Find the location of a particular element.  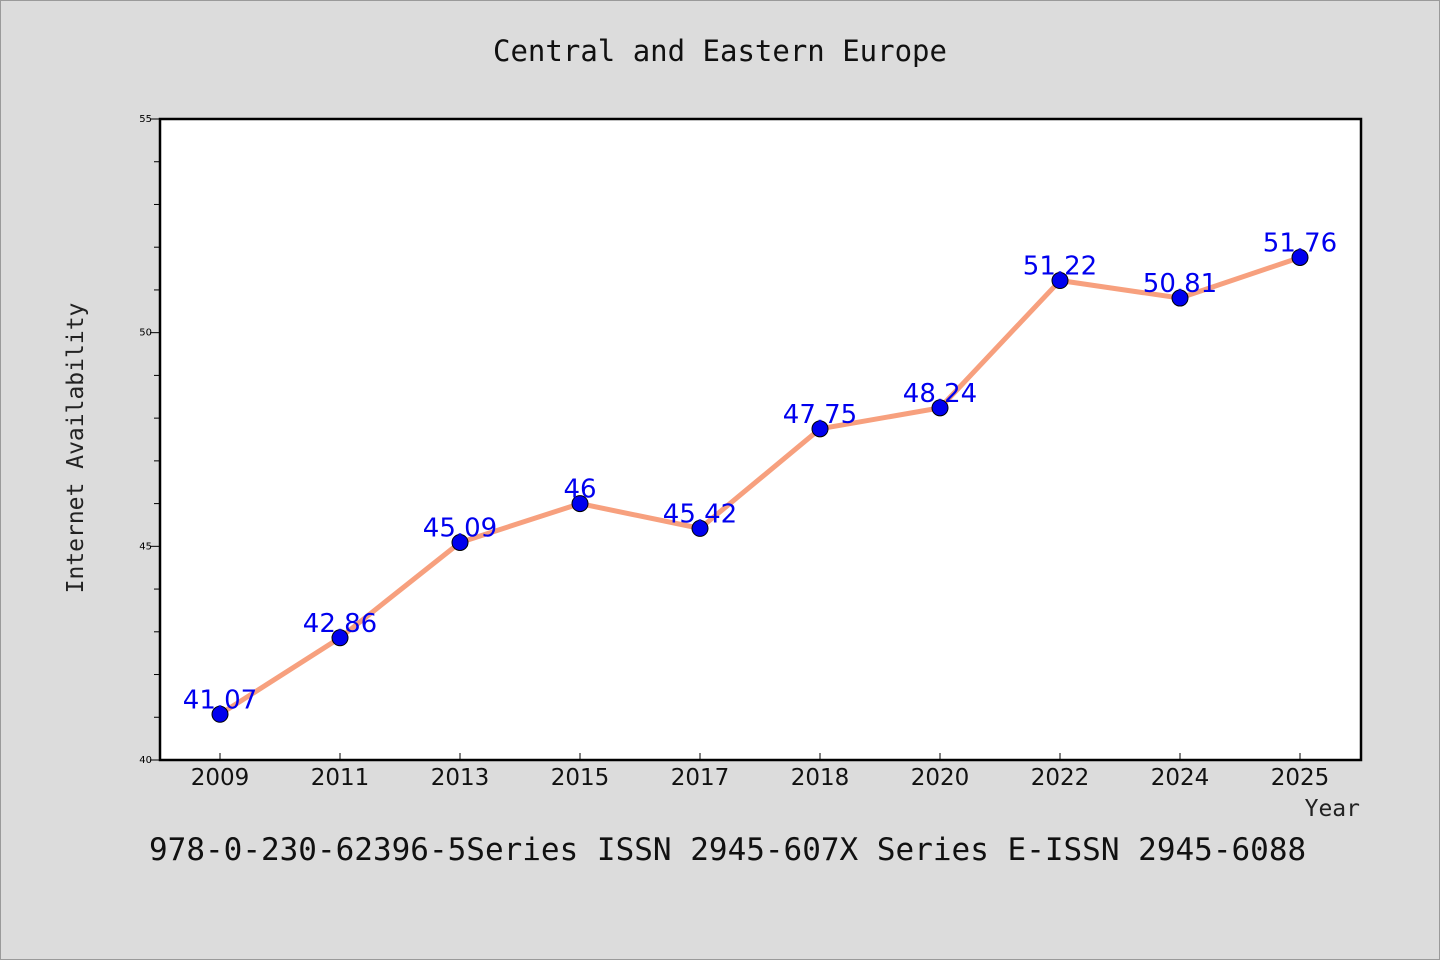

x-tick-label: 2017 is located at coordinates (700, 778).